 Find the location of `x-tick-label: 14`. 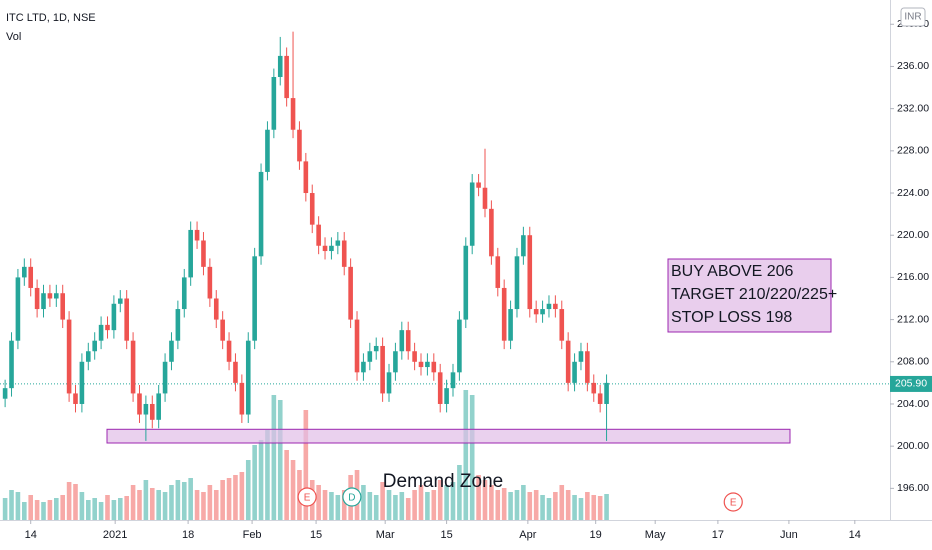

x-tick-label: 14 is located at coordinates (31, 535).